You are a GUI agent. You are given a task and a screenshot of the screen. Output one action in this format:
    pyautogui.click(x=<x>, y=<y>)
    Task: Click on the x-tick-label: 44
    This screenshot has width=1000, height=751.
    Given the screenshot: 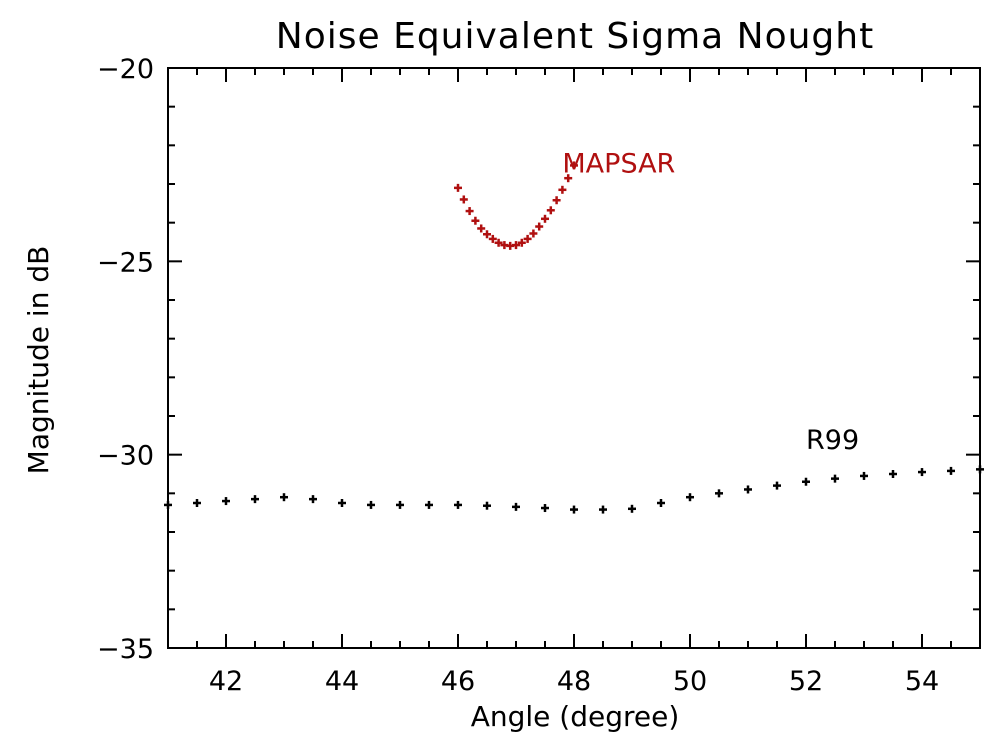 What is the action you would take?
    pyautogui.click(x=342, y=681)
    